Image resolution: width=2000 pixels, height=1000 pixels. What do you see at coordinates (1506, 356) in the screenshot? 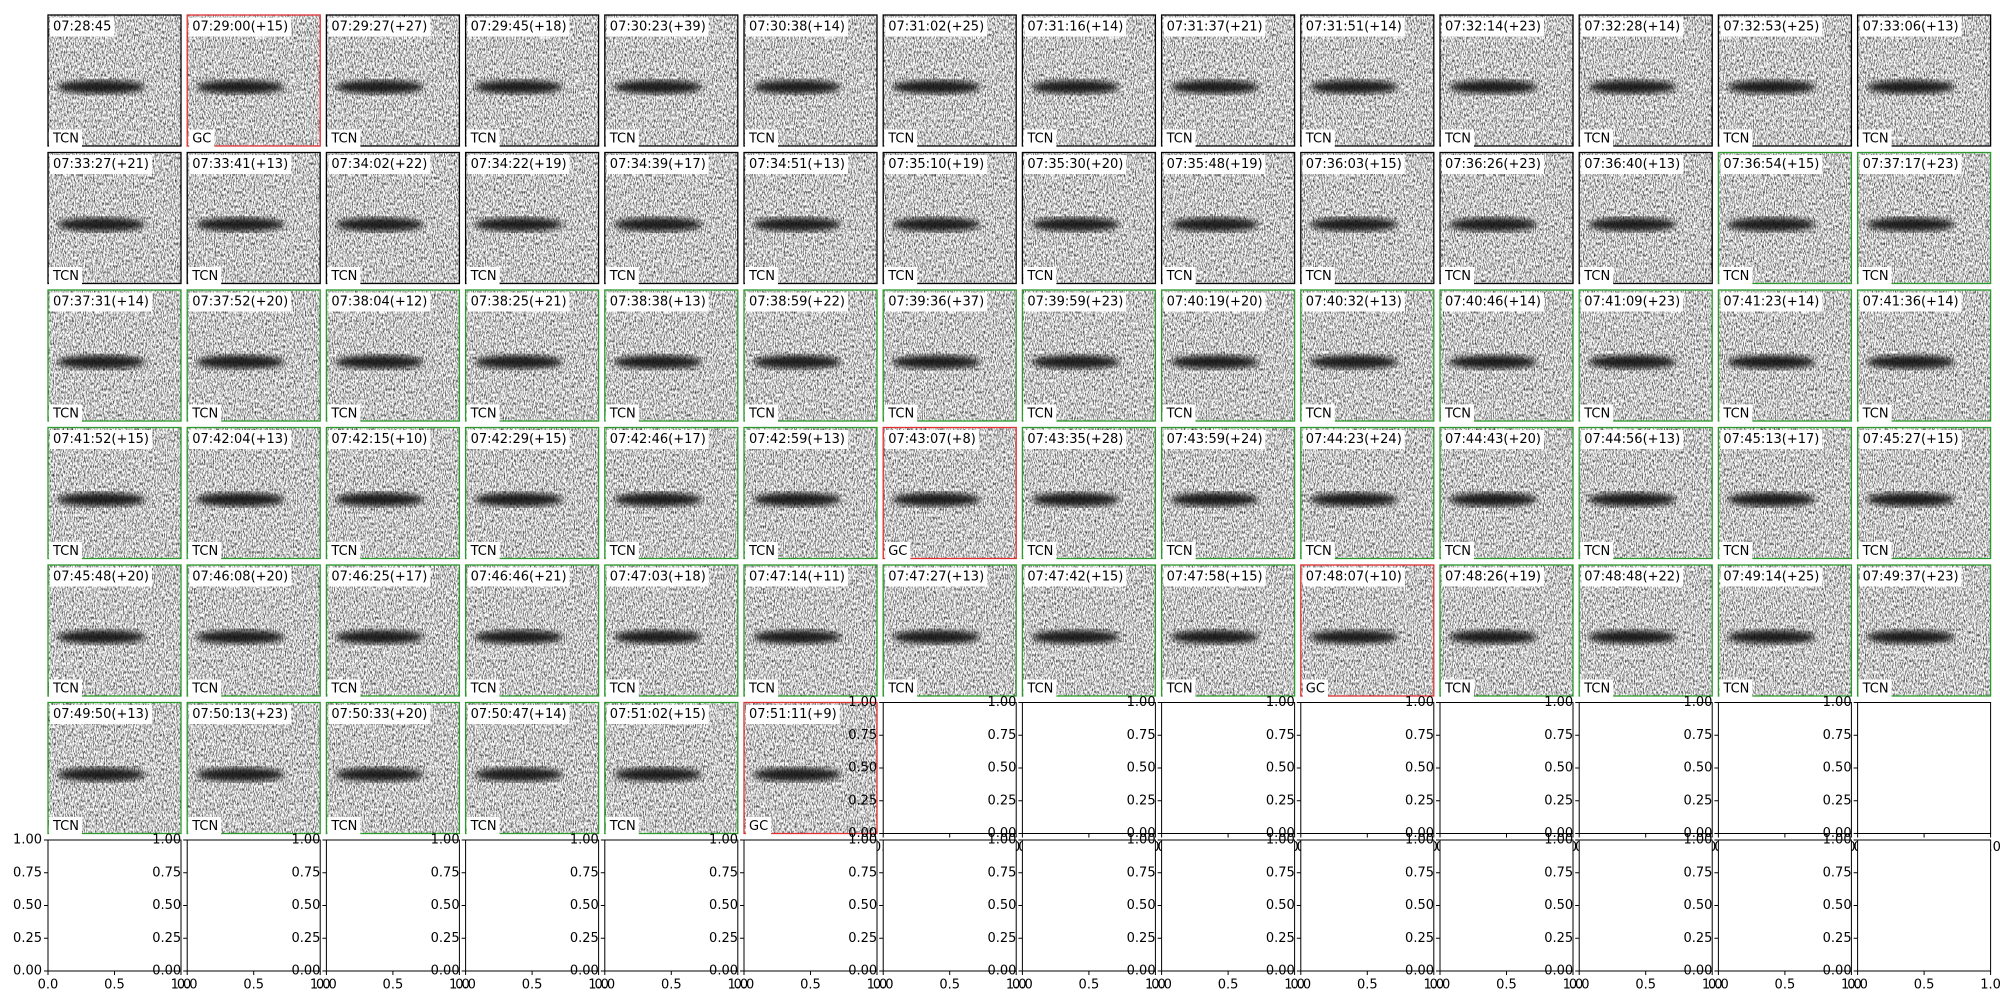
I see `spectrogram-panel: 07:40:46(+14) TCN` at bounding box center [1506, 356].